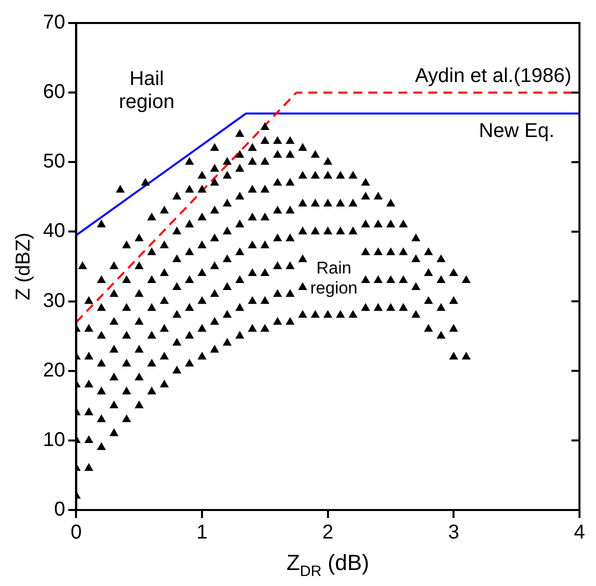  I want to click on x-tick-label: 2, so click(328, 533).